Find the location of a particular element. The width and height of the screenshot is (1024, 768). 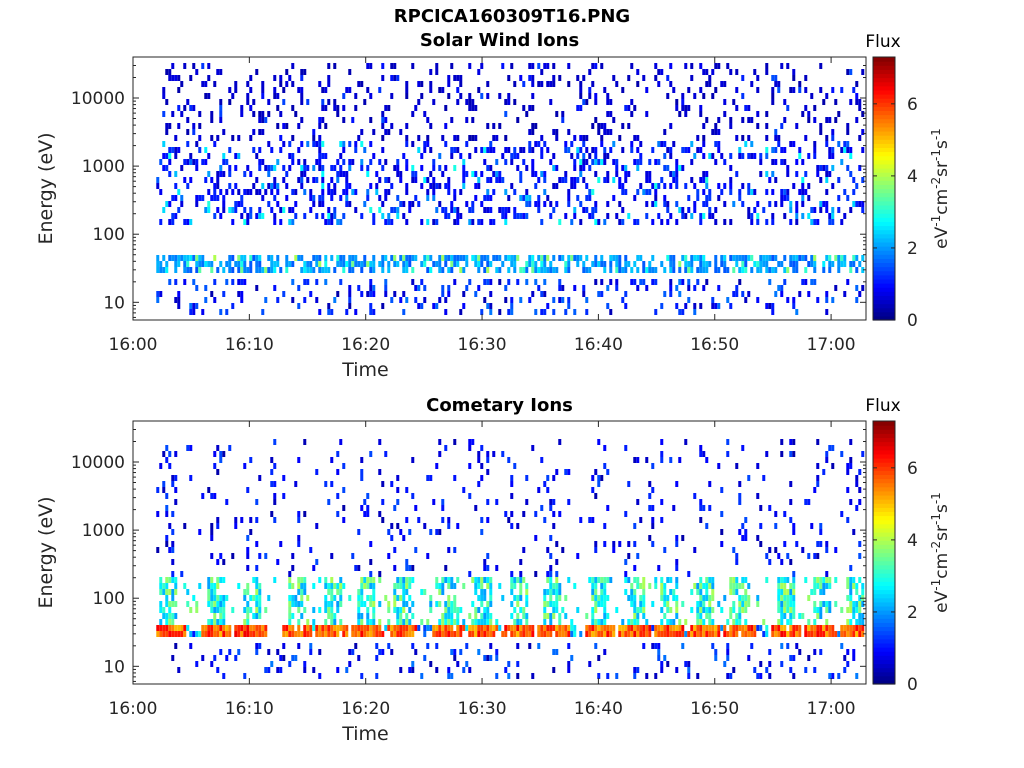

colorbar-tick-label: 0 is located at coordinates (912, 321).